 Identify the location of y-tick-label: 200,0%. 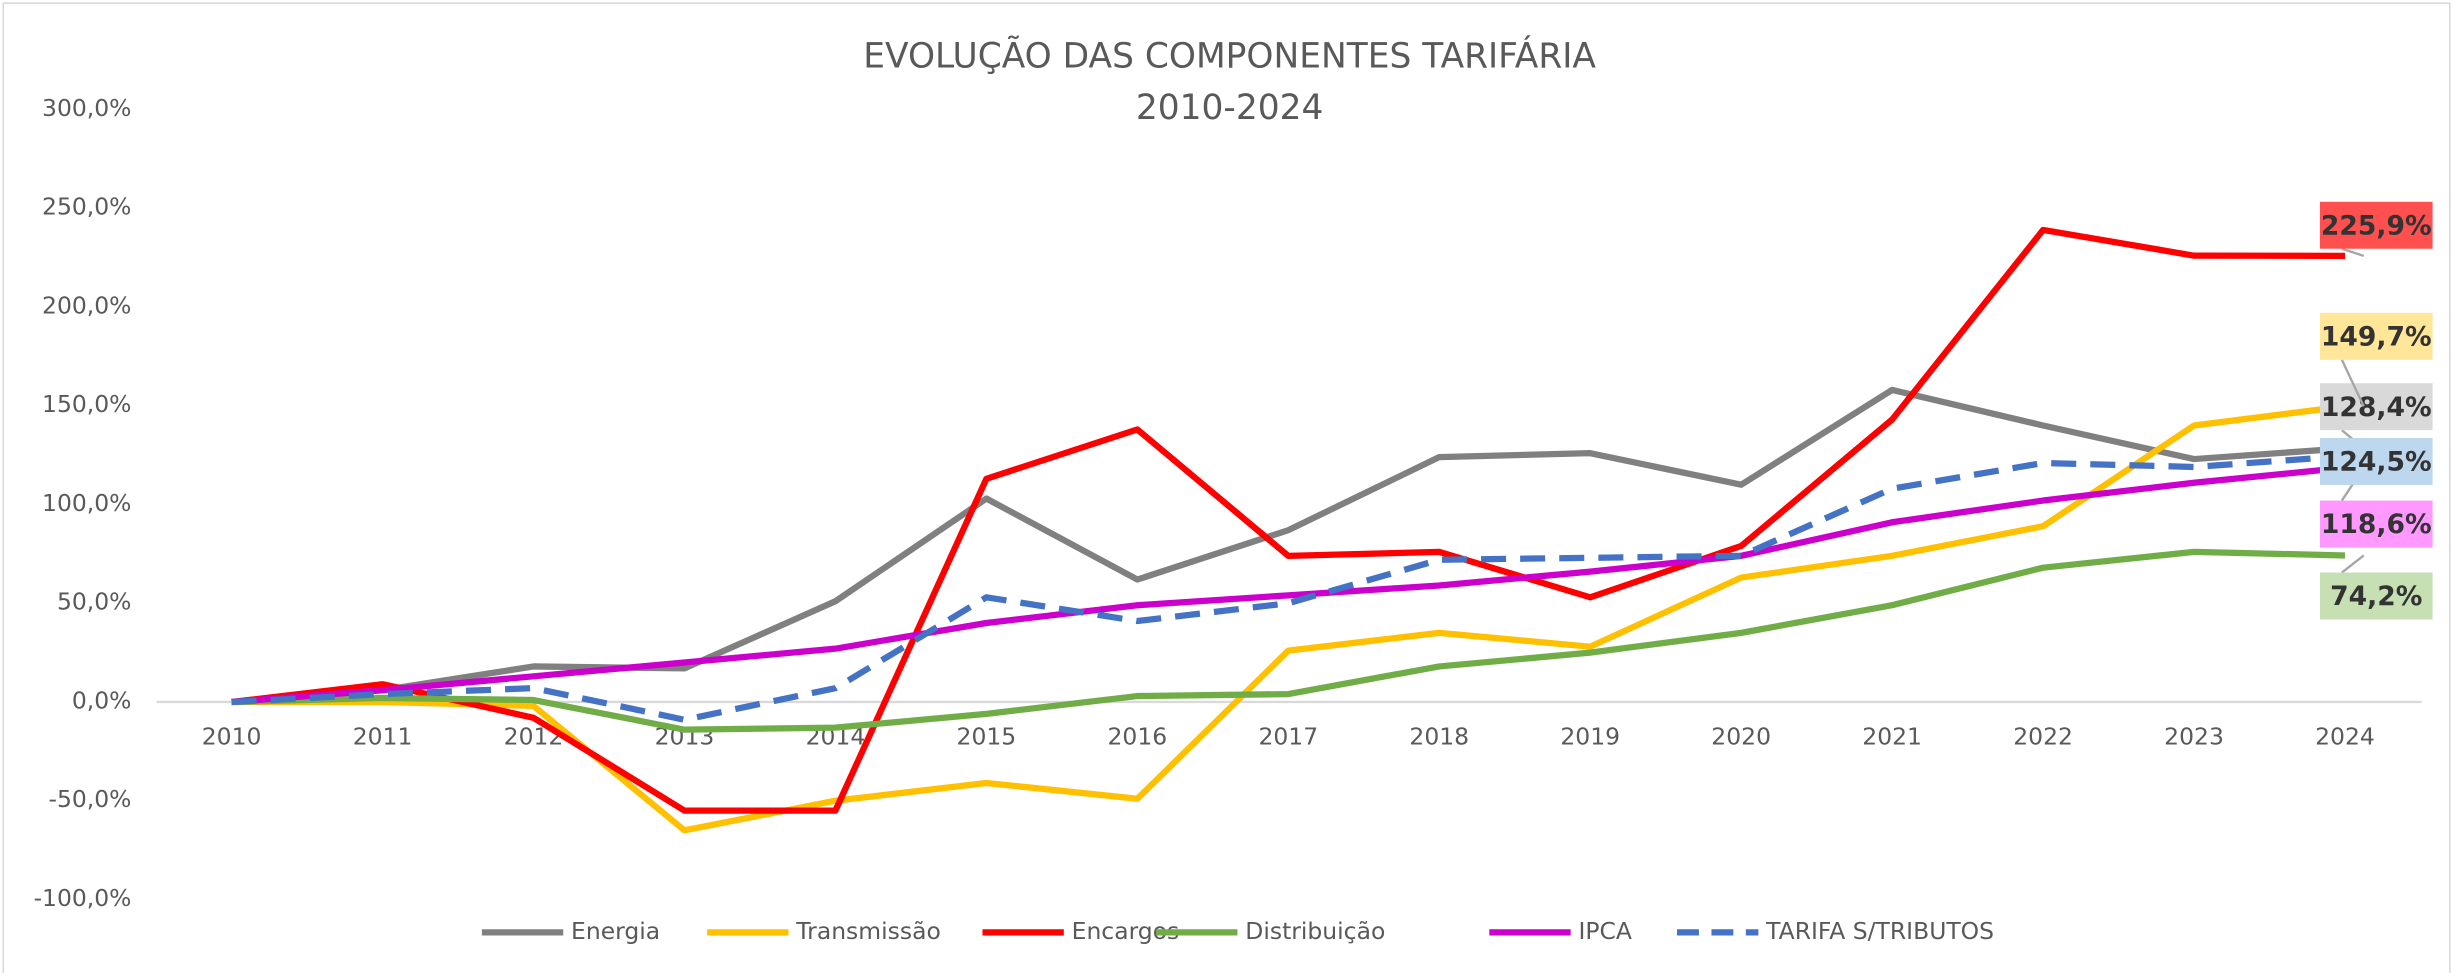
(86, 305).